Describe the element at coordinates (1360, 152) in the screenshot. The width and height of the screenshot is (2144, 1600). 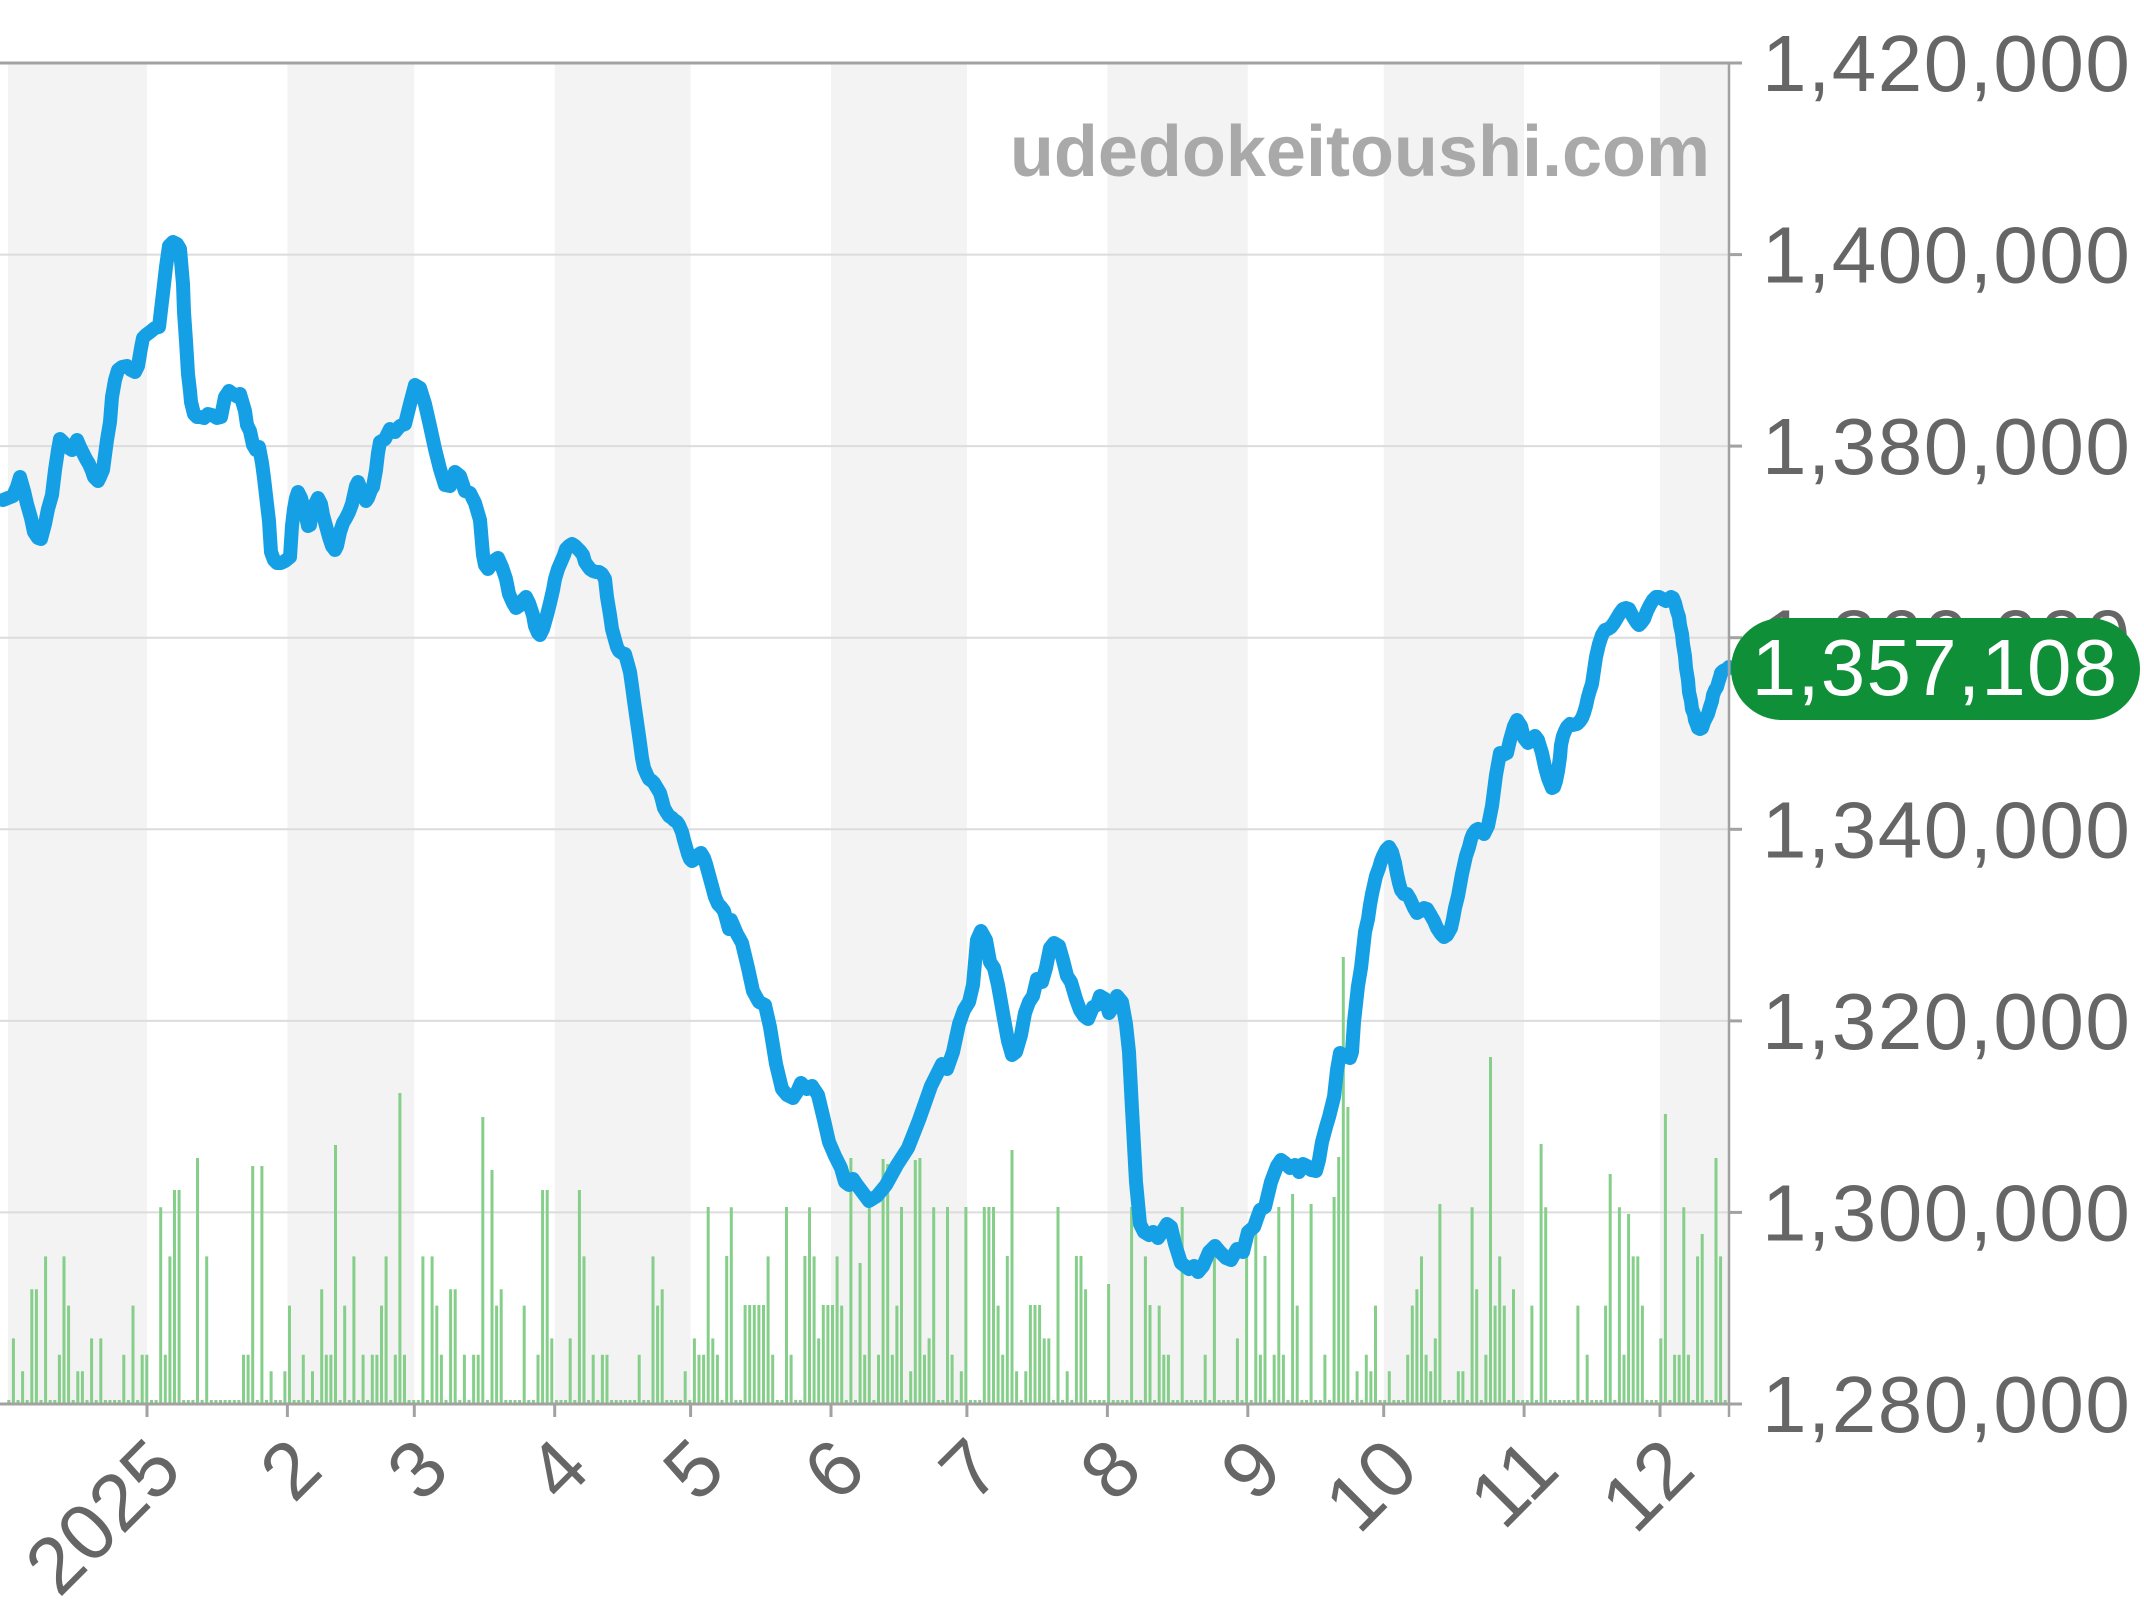
I see `svg-text: udedokeitoushi.com` at that location.